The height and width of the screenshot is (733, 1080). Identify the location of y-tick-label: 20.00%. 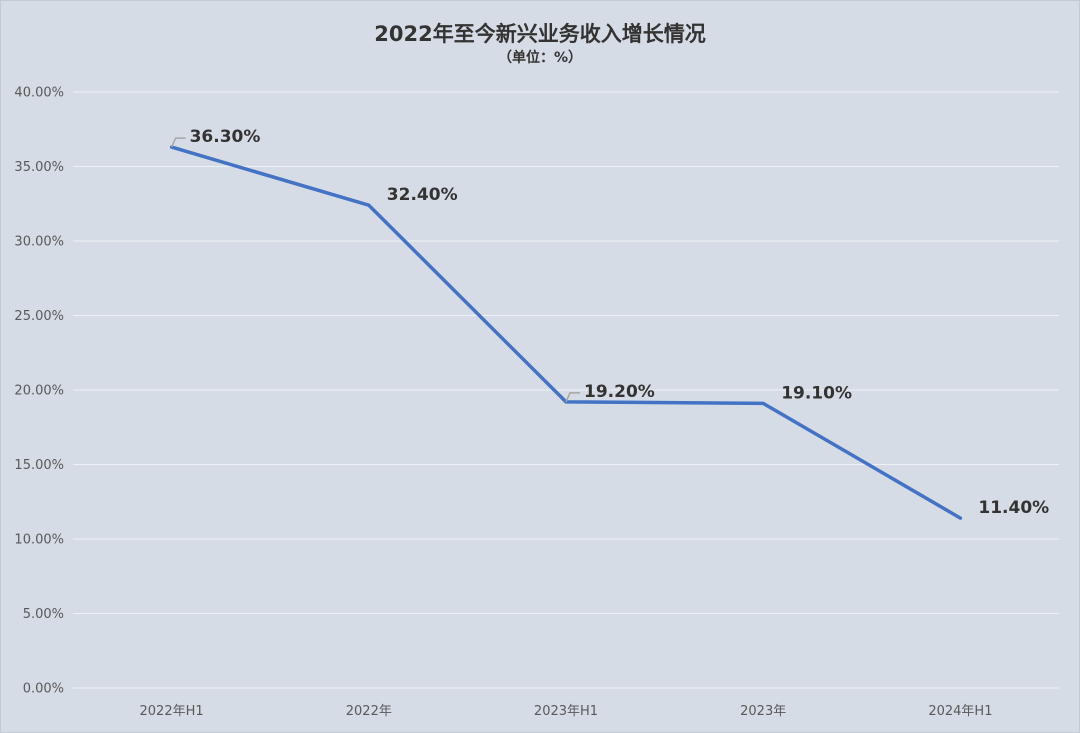
(39, 391).